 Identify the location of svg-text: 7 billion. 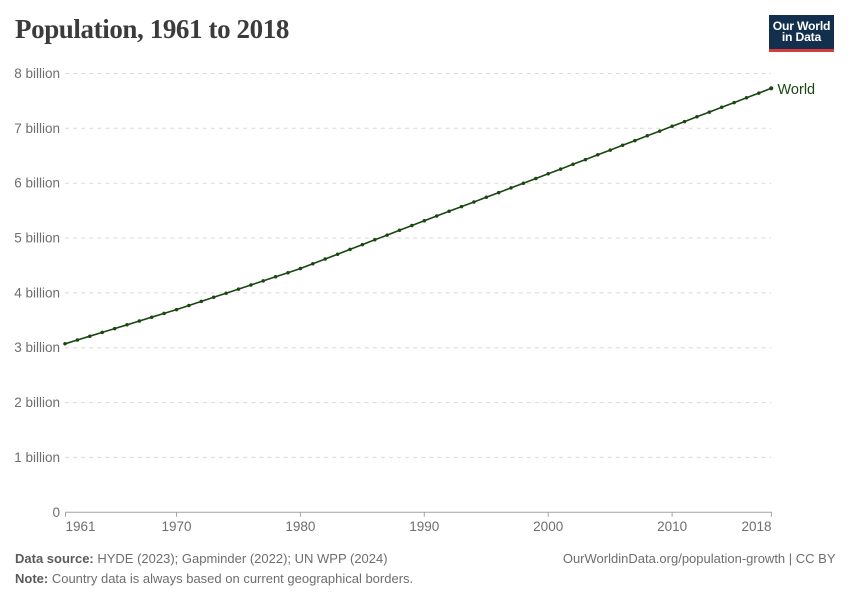
(37, 128).